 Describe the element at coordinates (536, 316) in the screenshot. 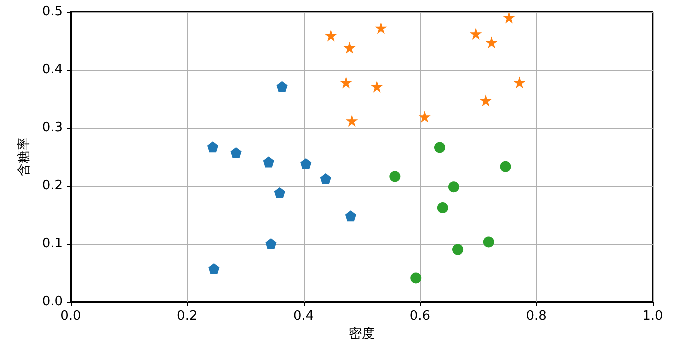

I see `x-tick-label: 0.8` at that location.